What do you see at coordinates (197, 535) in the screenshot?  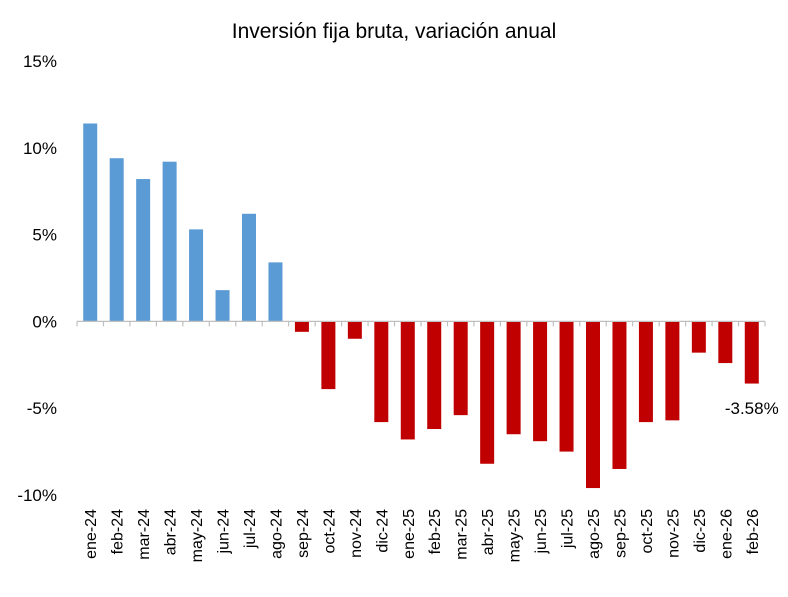 I see `x-tick-label: may-24` at bounding box center [197, 535].